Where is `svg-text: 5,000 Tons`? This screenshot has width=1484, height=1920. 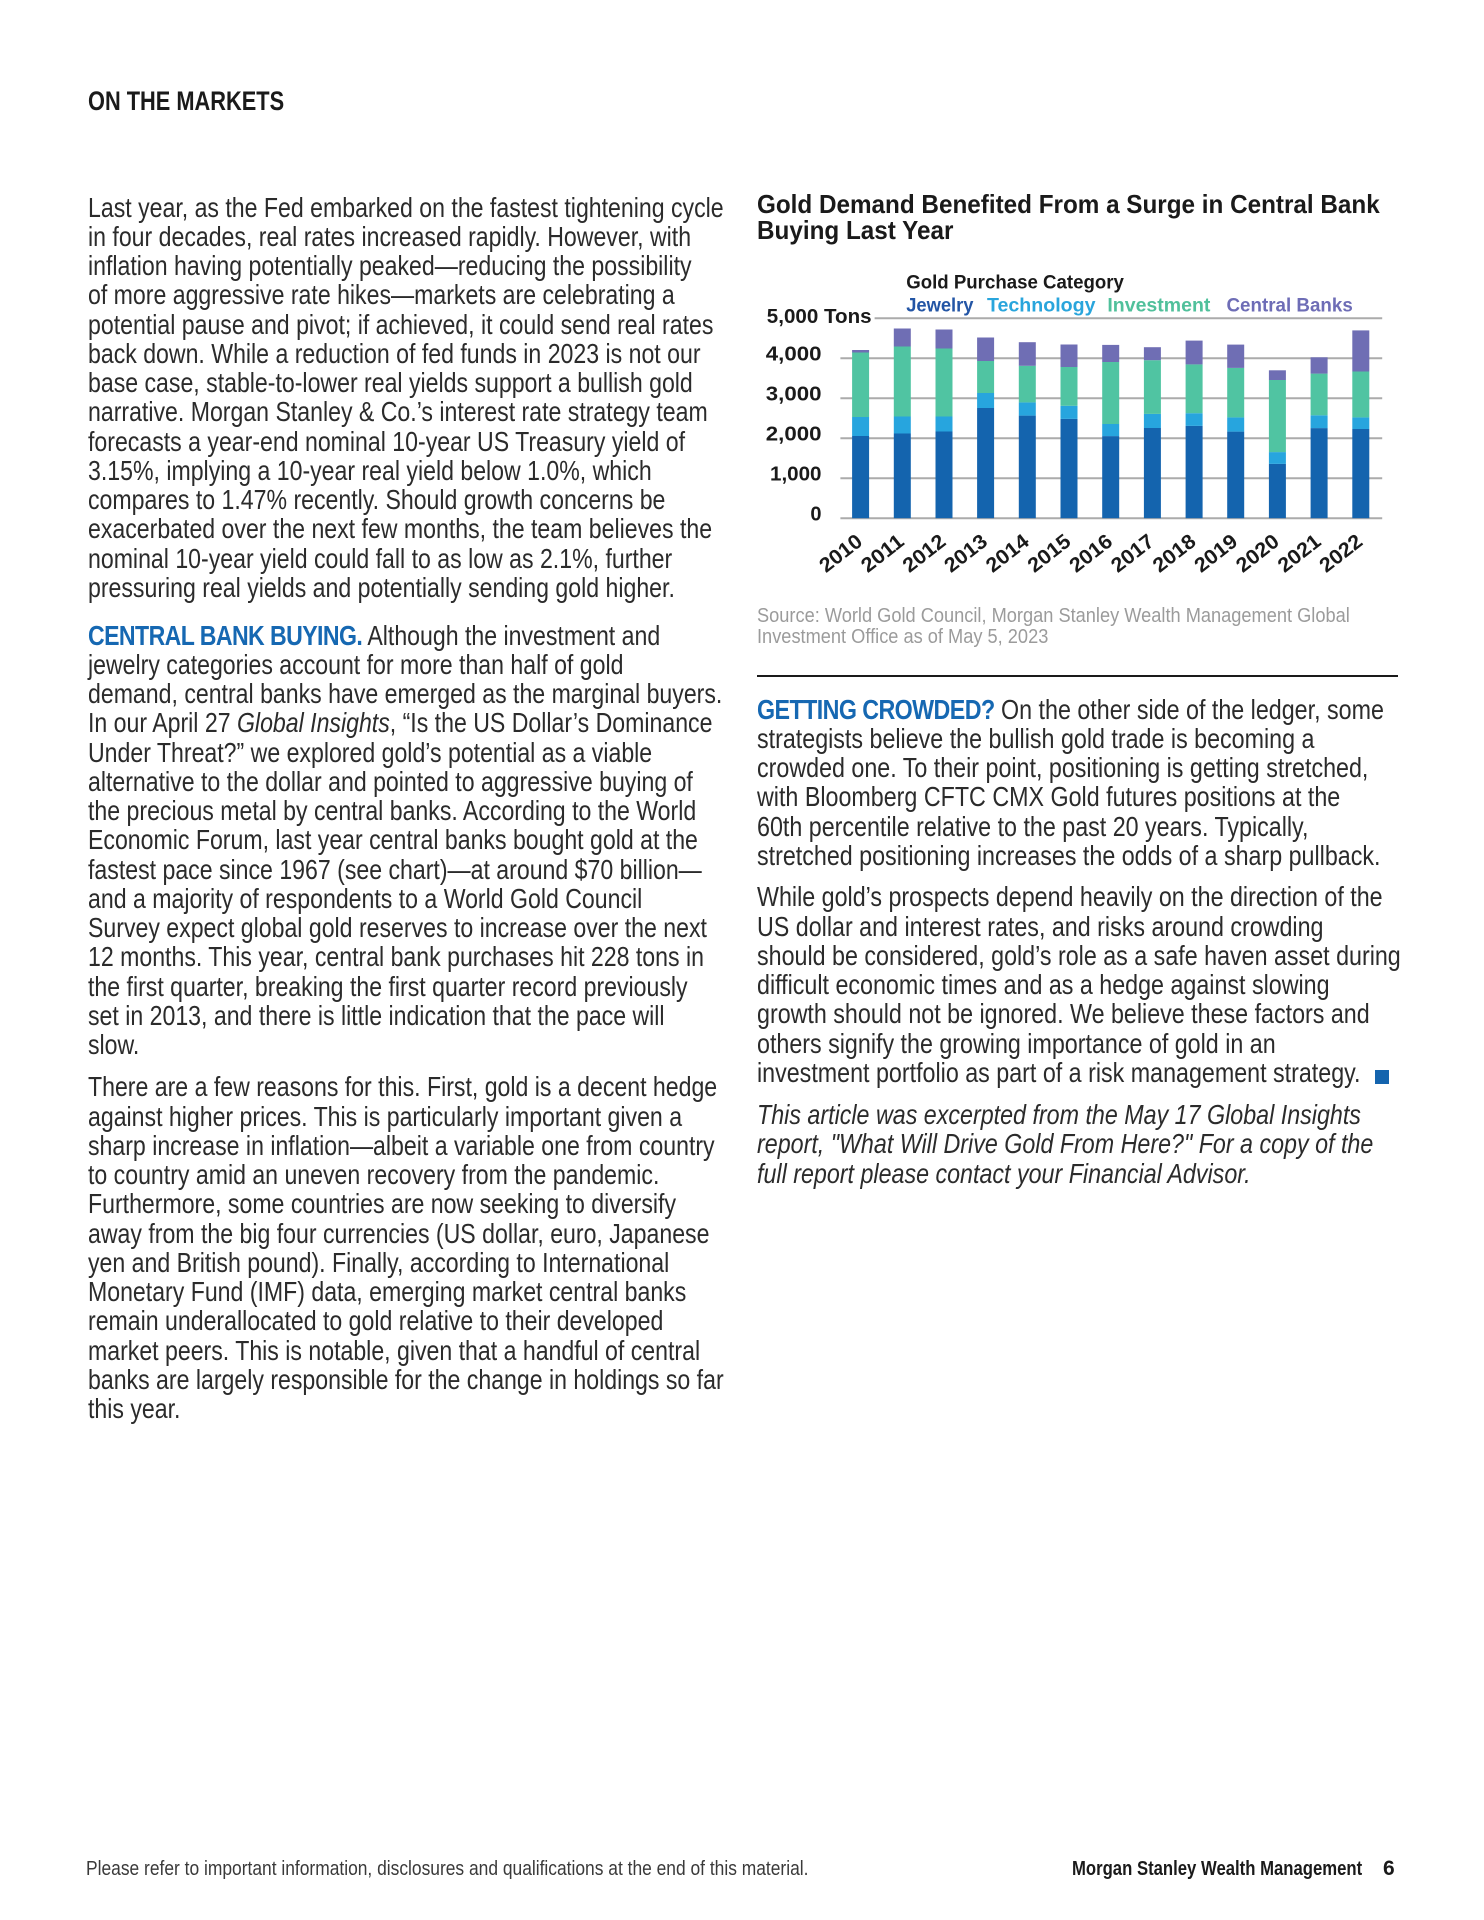 svg-text: 5,000 Tons is located at coordinates (819, 317).